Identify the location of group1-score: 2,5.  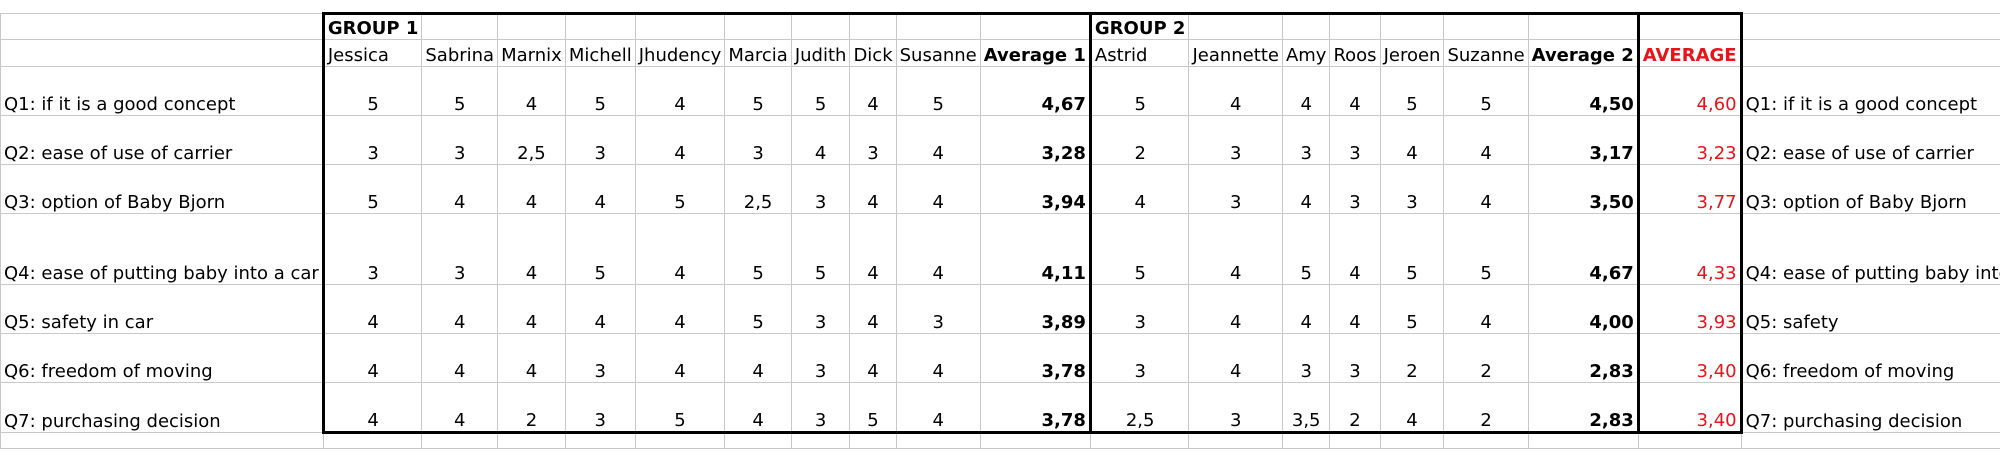
(531, 140).